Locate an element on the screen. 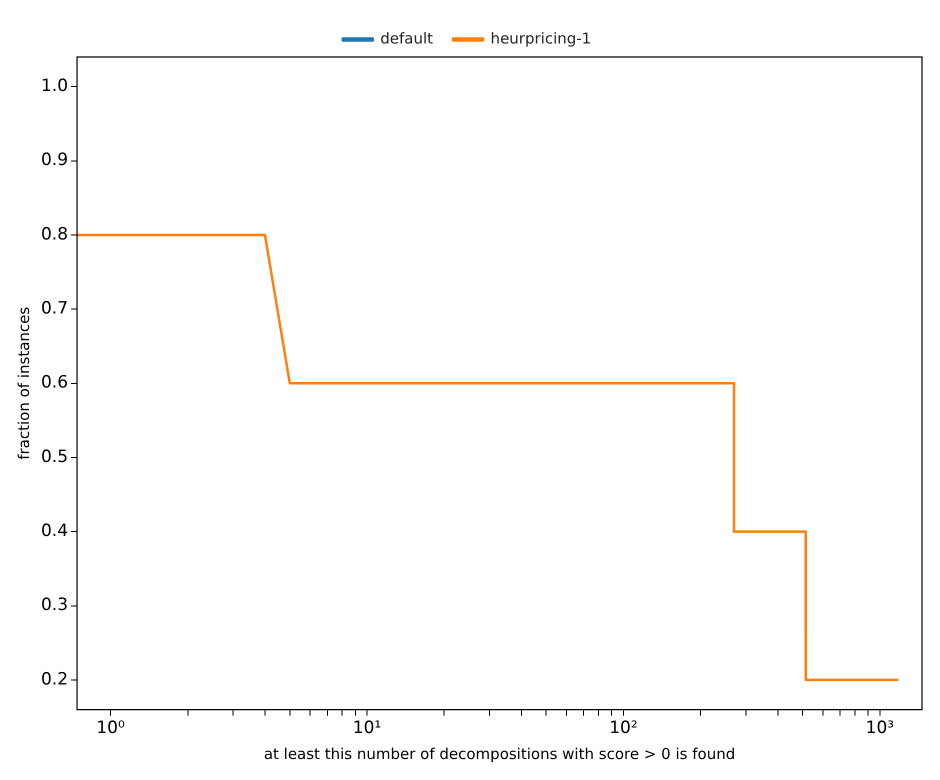 This screenshot has height=780, width=940. legend-label: heurpricing-1 is located at coordinates (541, 38).